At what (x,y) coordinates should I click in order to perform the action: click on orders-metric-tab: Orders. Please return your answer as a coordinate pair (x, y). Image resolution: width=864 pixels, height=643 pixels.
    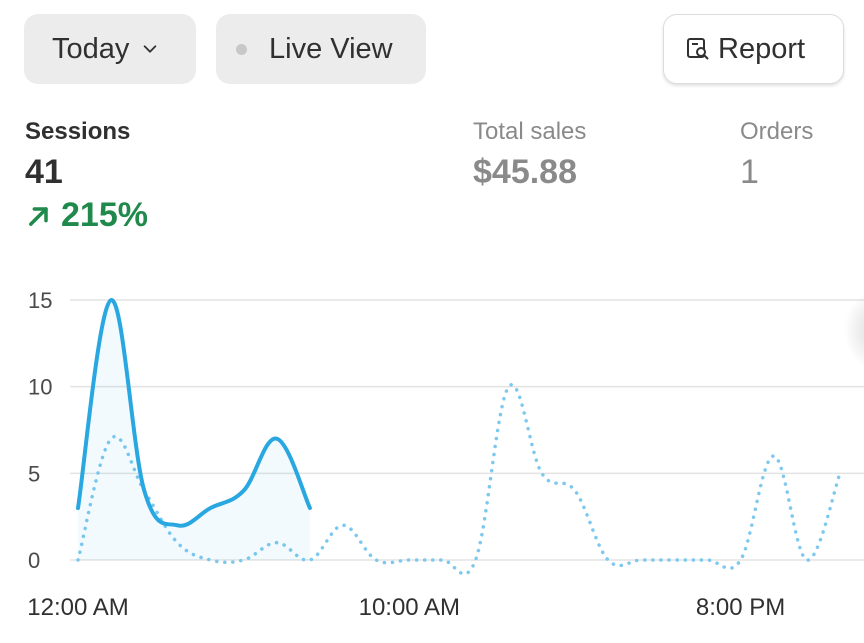
    Looking at the image, I should click on (777, 131).